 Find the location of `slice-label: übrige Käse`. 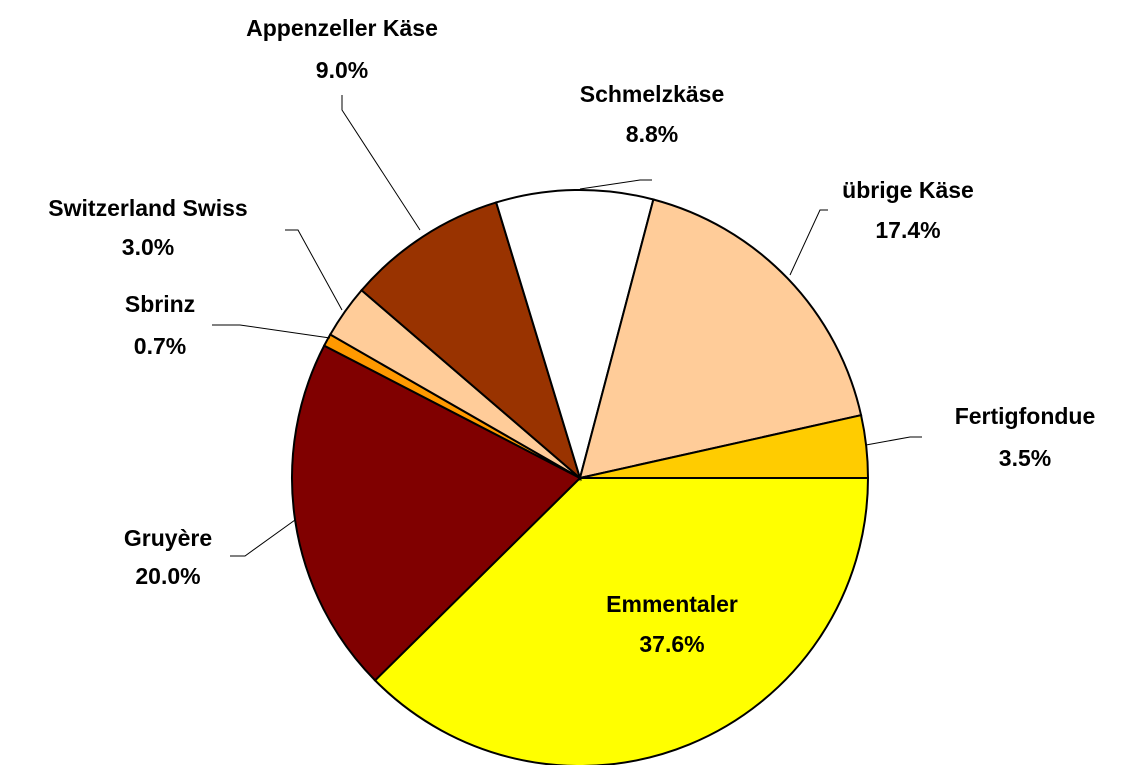

slice-label: übrige Käse is located at coordinates (908, 190).